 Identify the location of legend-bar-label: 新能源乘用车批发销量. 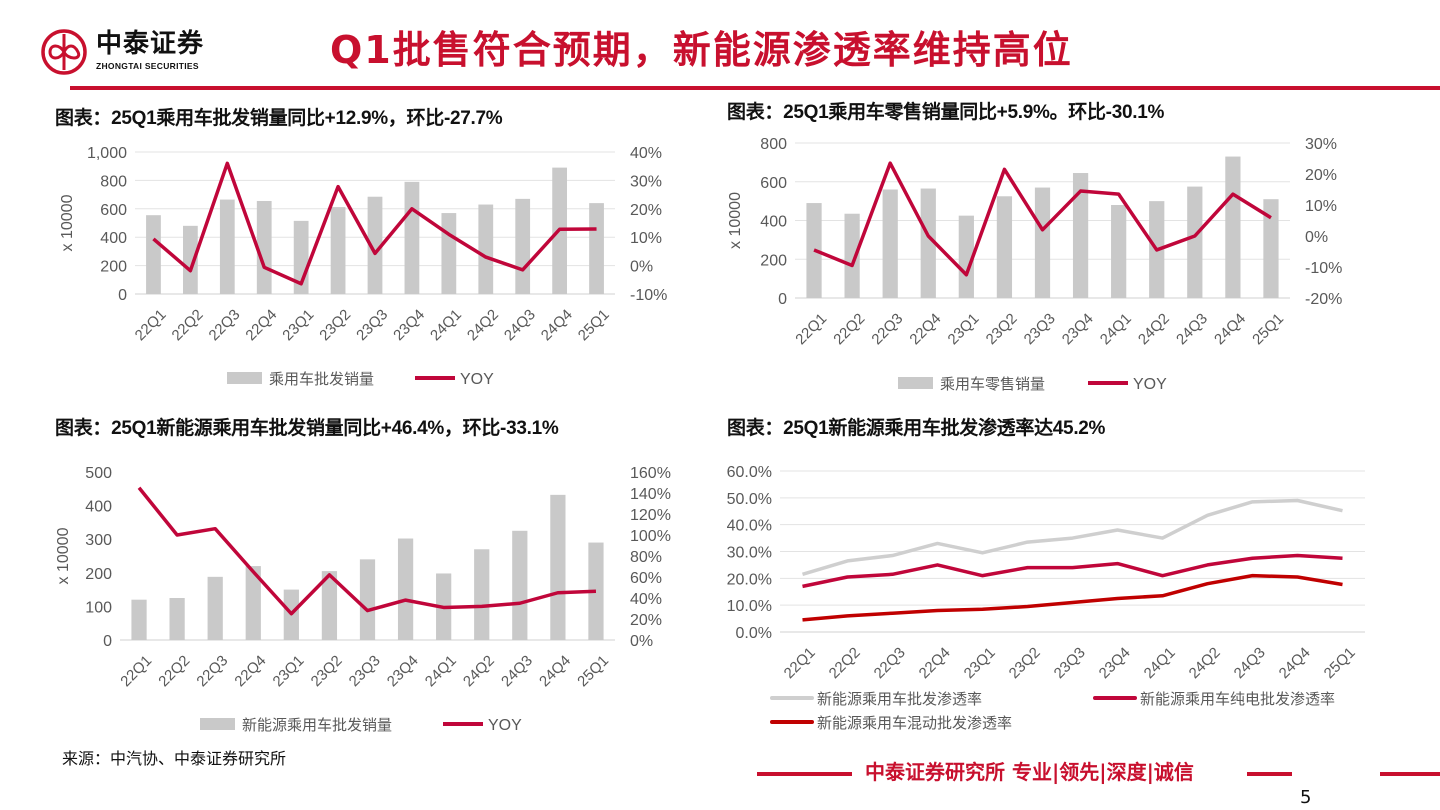
(317, 725).